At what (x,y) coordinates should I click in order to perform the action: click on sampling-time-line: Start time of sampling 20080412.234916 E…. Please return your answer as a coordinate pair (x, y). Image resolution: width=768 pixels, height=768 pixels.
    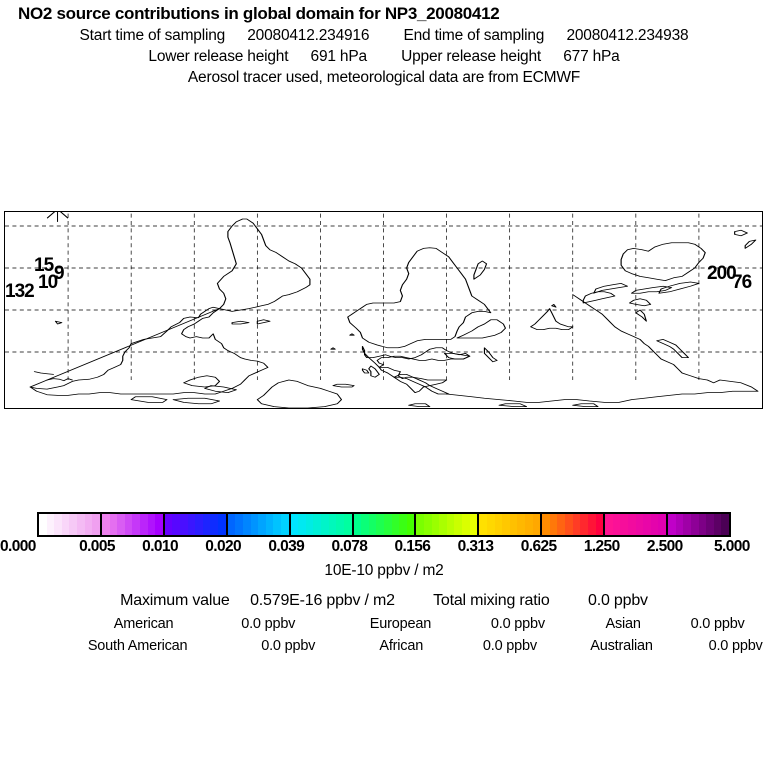
    Looking at the image, I should click on (384, 36).